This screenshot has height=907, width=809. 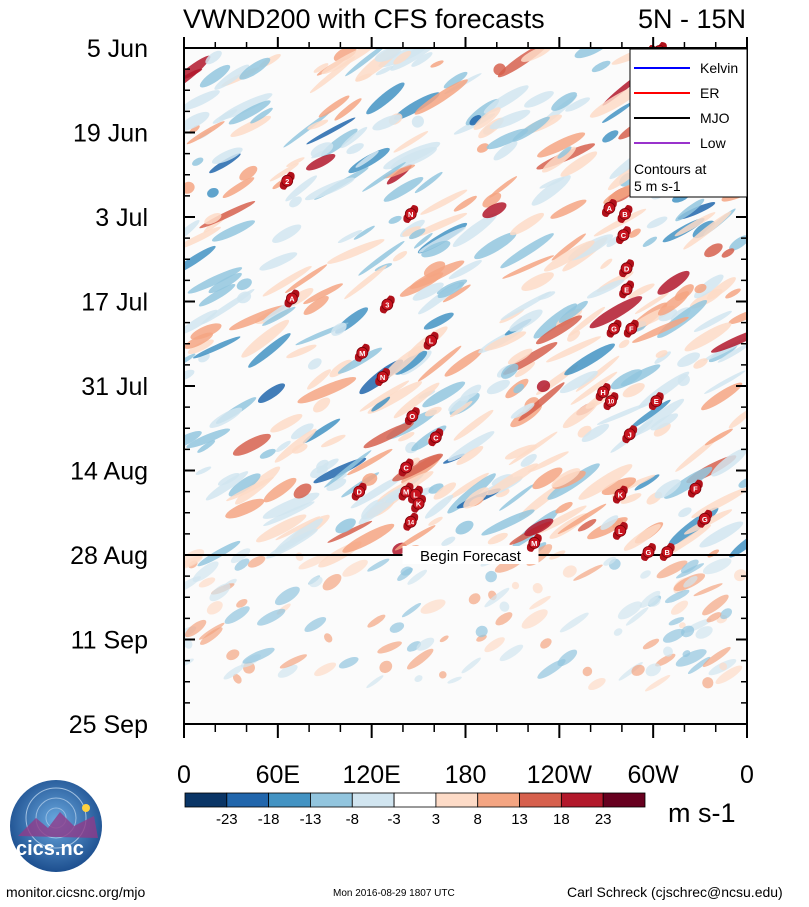 I want to click on storm-label: E, so click(x=656, y=401).